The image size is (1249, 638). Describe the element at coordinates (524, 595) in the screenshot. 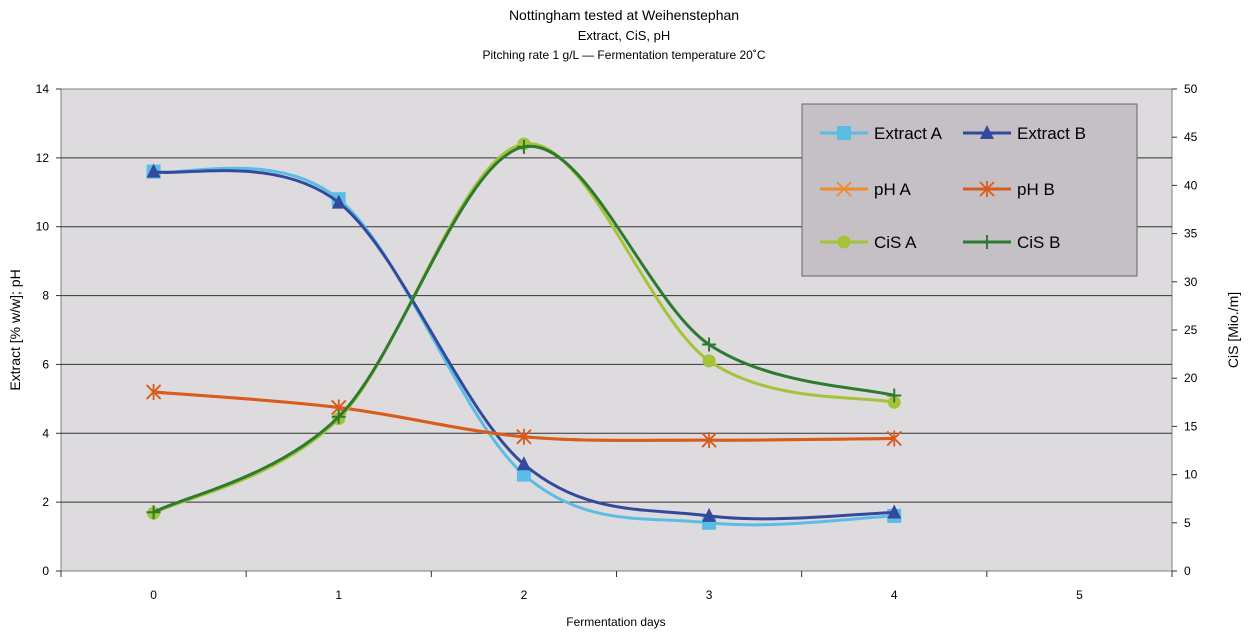

I see `x-tick-label: 2` at that location.